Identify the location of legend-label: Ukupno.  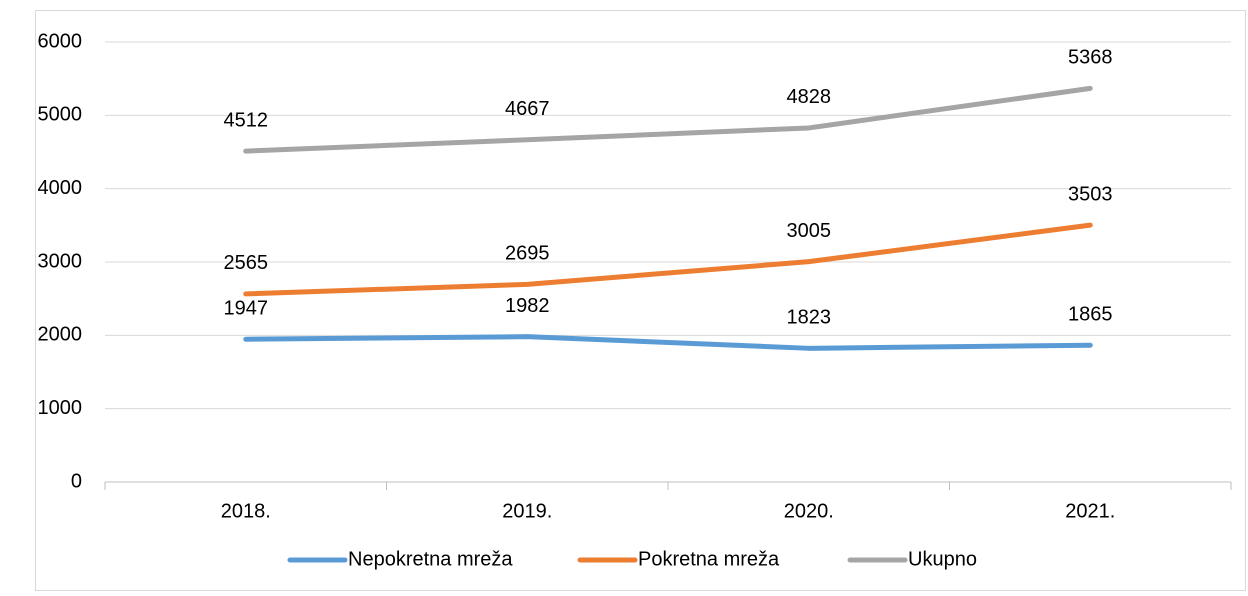
(942, 559).